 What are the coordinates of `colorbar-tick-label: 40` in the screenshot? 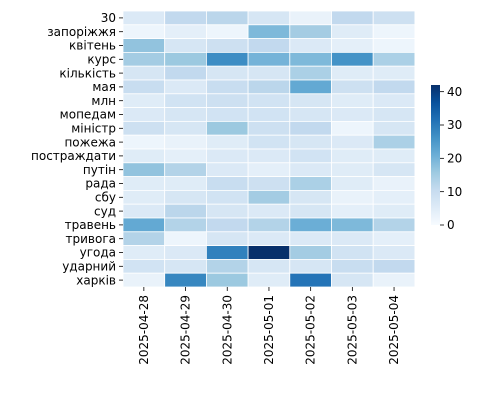 It's located at (454, 92).